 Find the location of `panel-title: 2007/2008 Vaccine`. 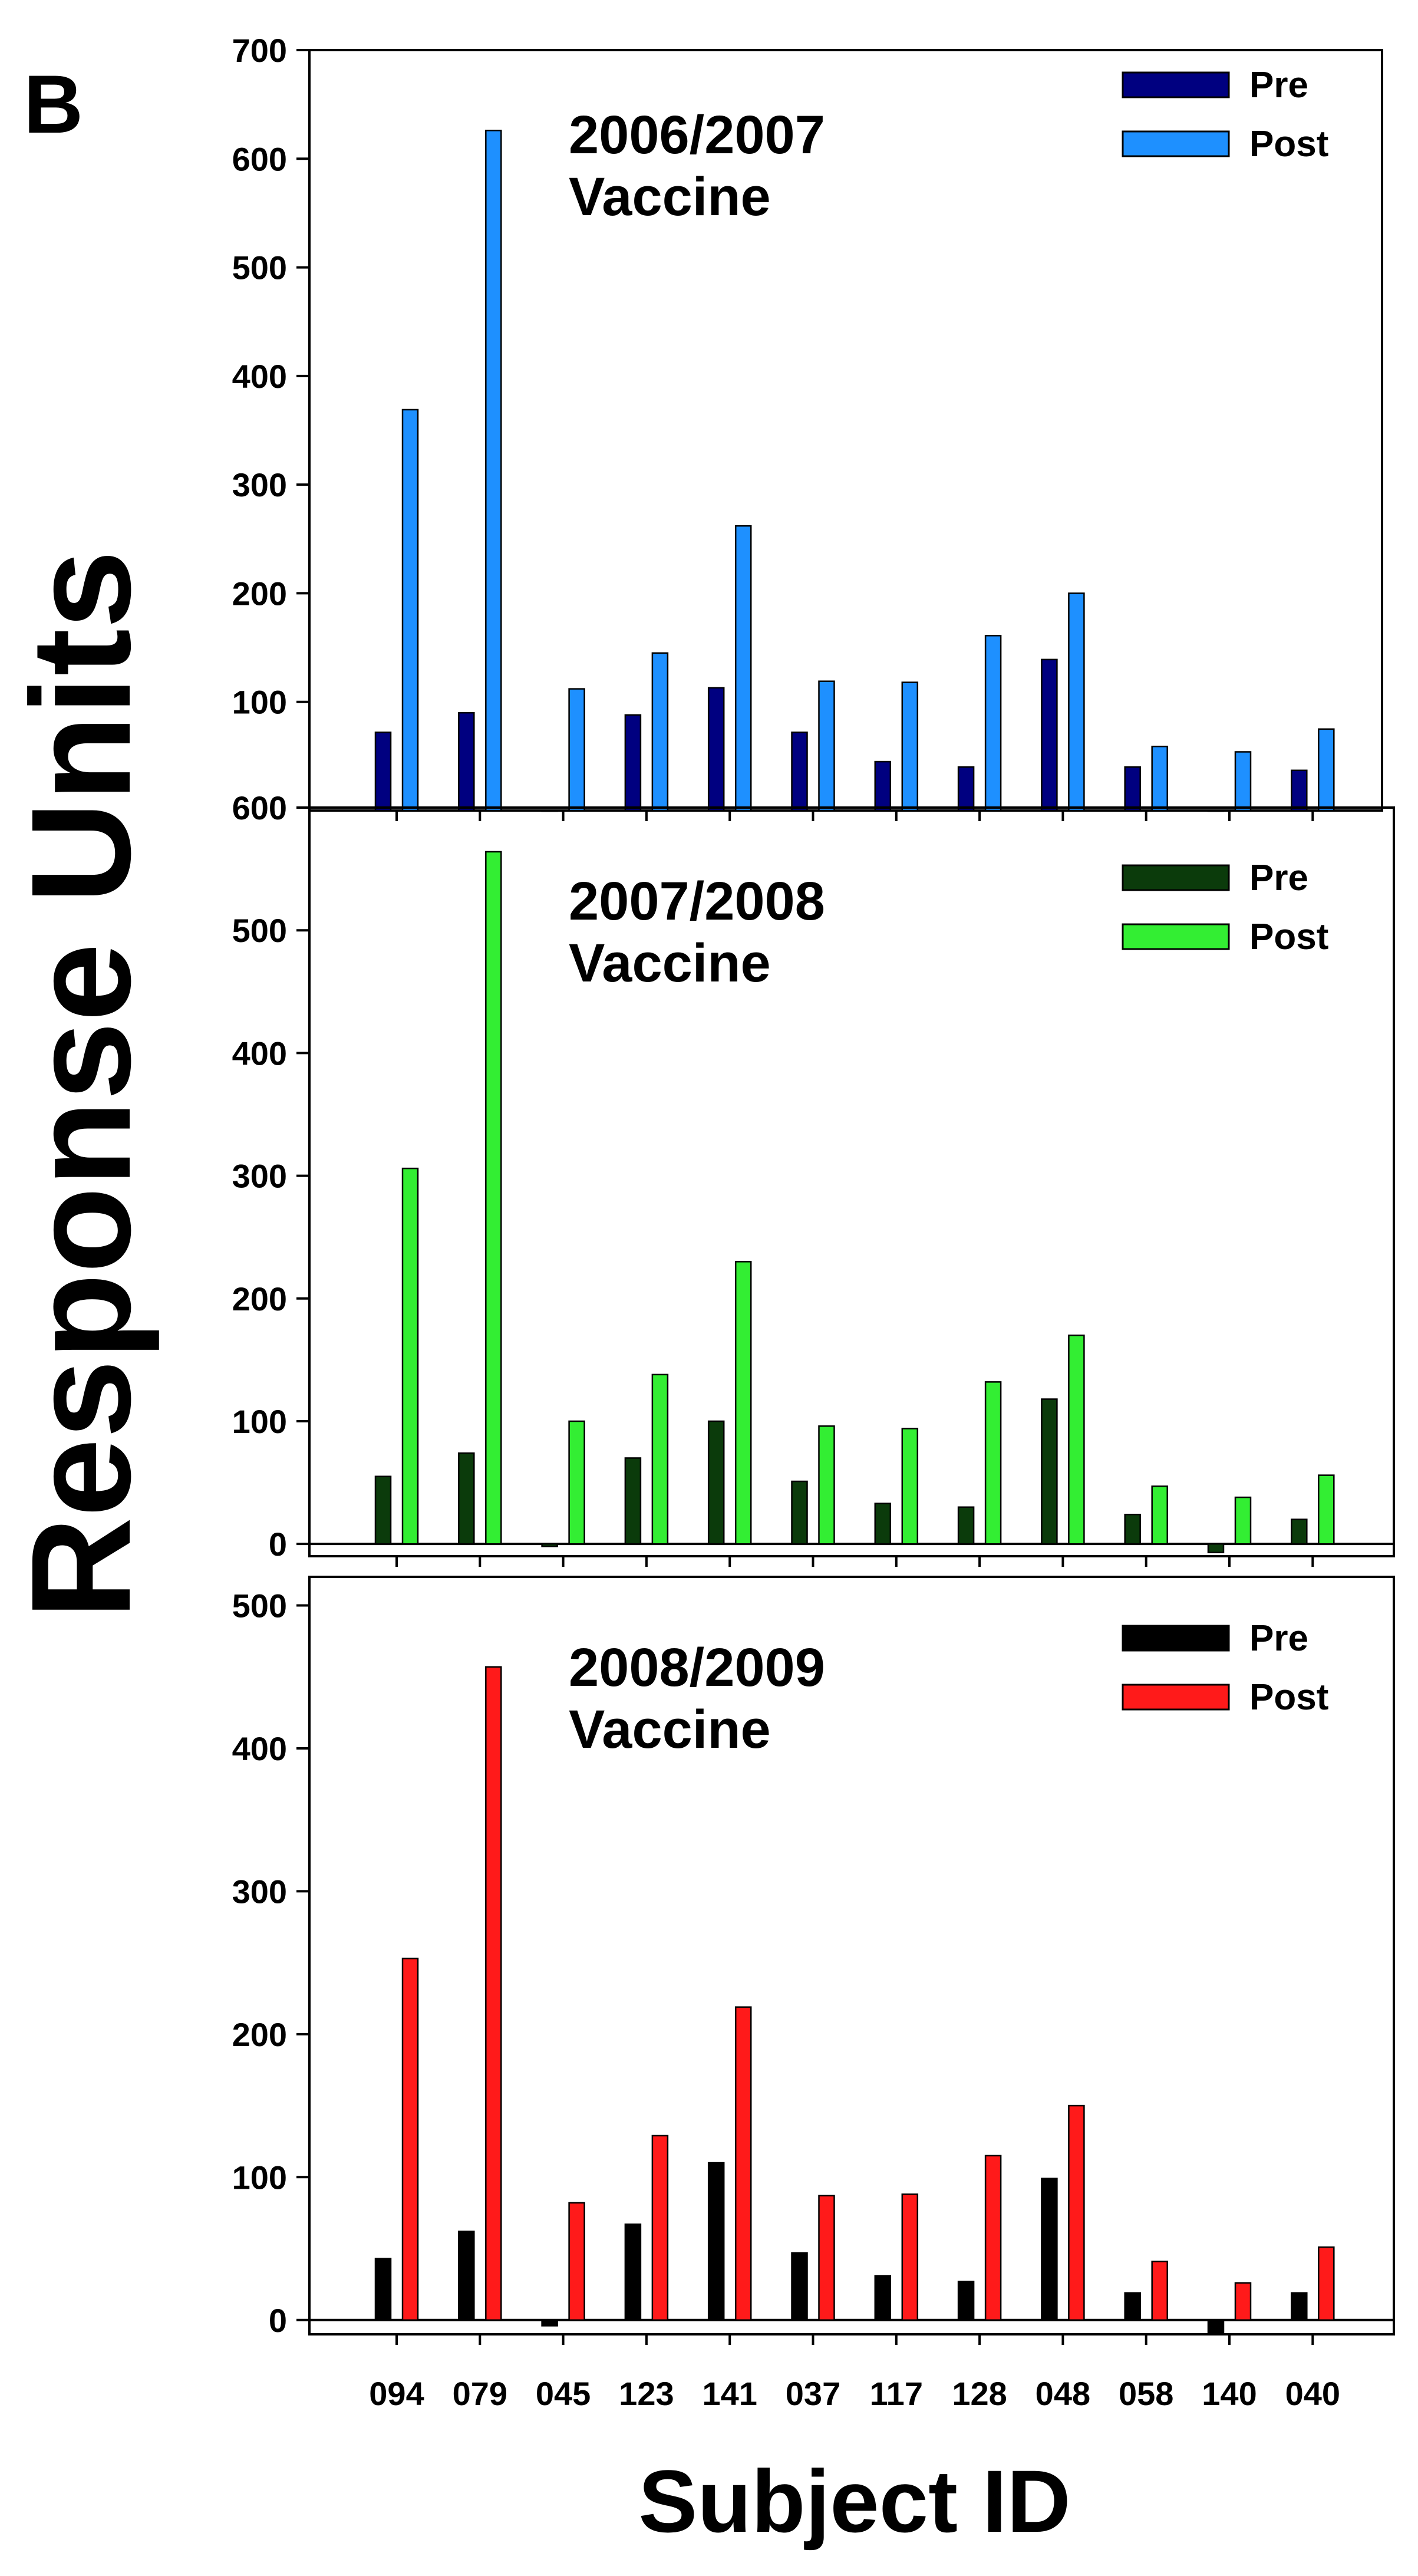

panel-title: 2007/2008 Vaccine is located at coordinates (697, 932).